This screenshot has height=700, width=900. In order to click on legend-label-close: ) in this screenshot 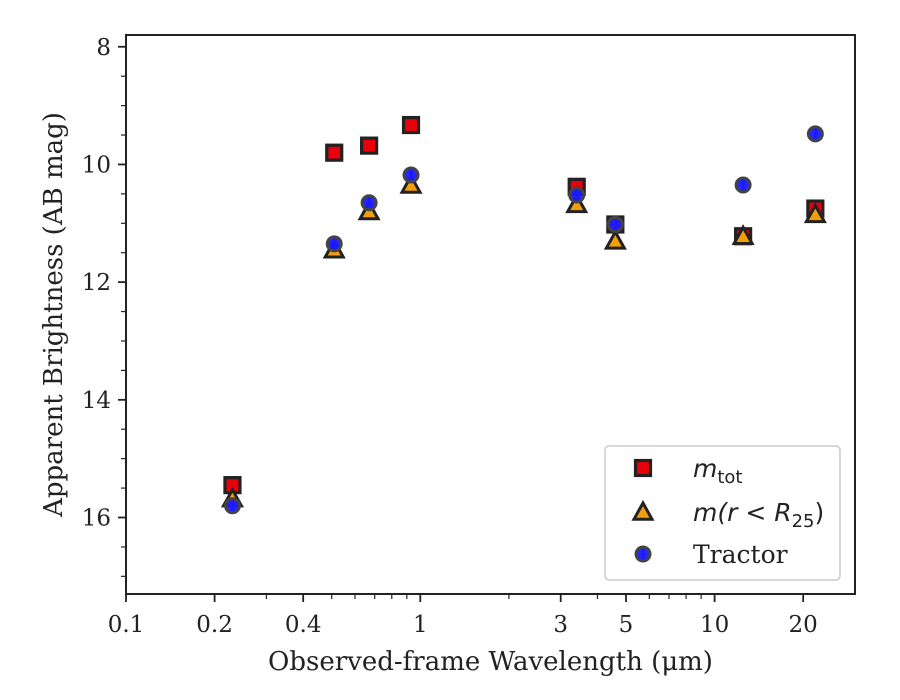, I will do `click(820, 512)`.